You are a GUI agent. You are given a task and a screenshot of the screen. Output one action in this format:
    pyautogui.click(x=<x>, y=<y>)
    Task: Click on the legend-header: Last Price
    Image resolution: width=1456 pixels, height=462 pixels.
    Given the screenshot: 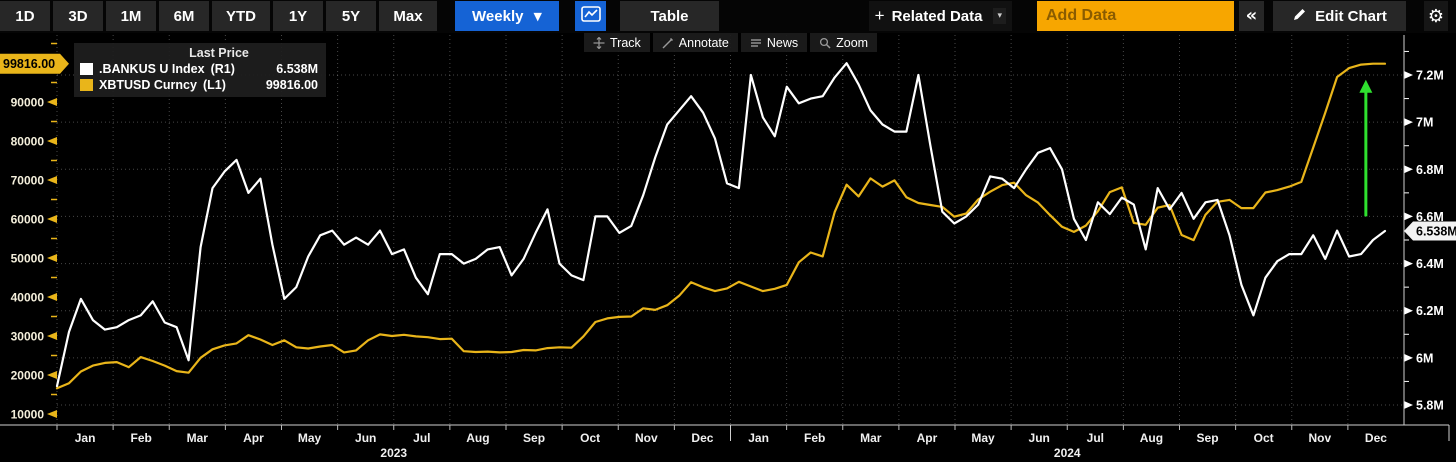 What is the action you would take?
    pyautogui.click(x=219, y=53)
    